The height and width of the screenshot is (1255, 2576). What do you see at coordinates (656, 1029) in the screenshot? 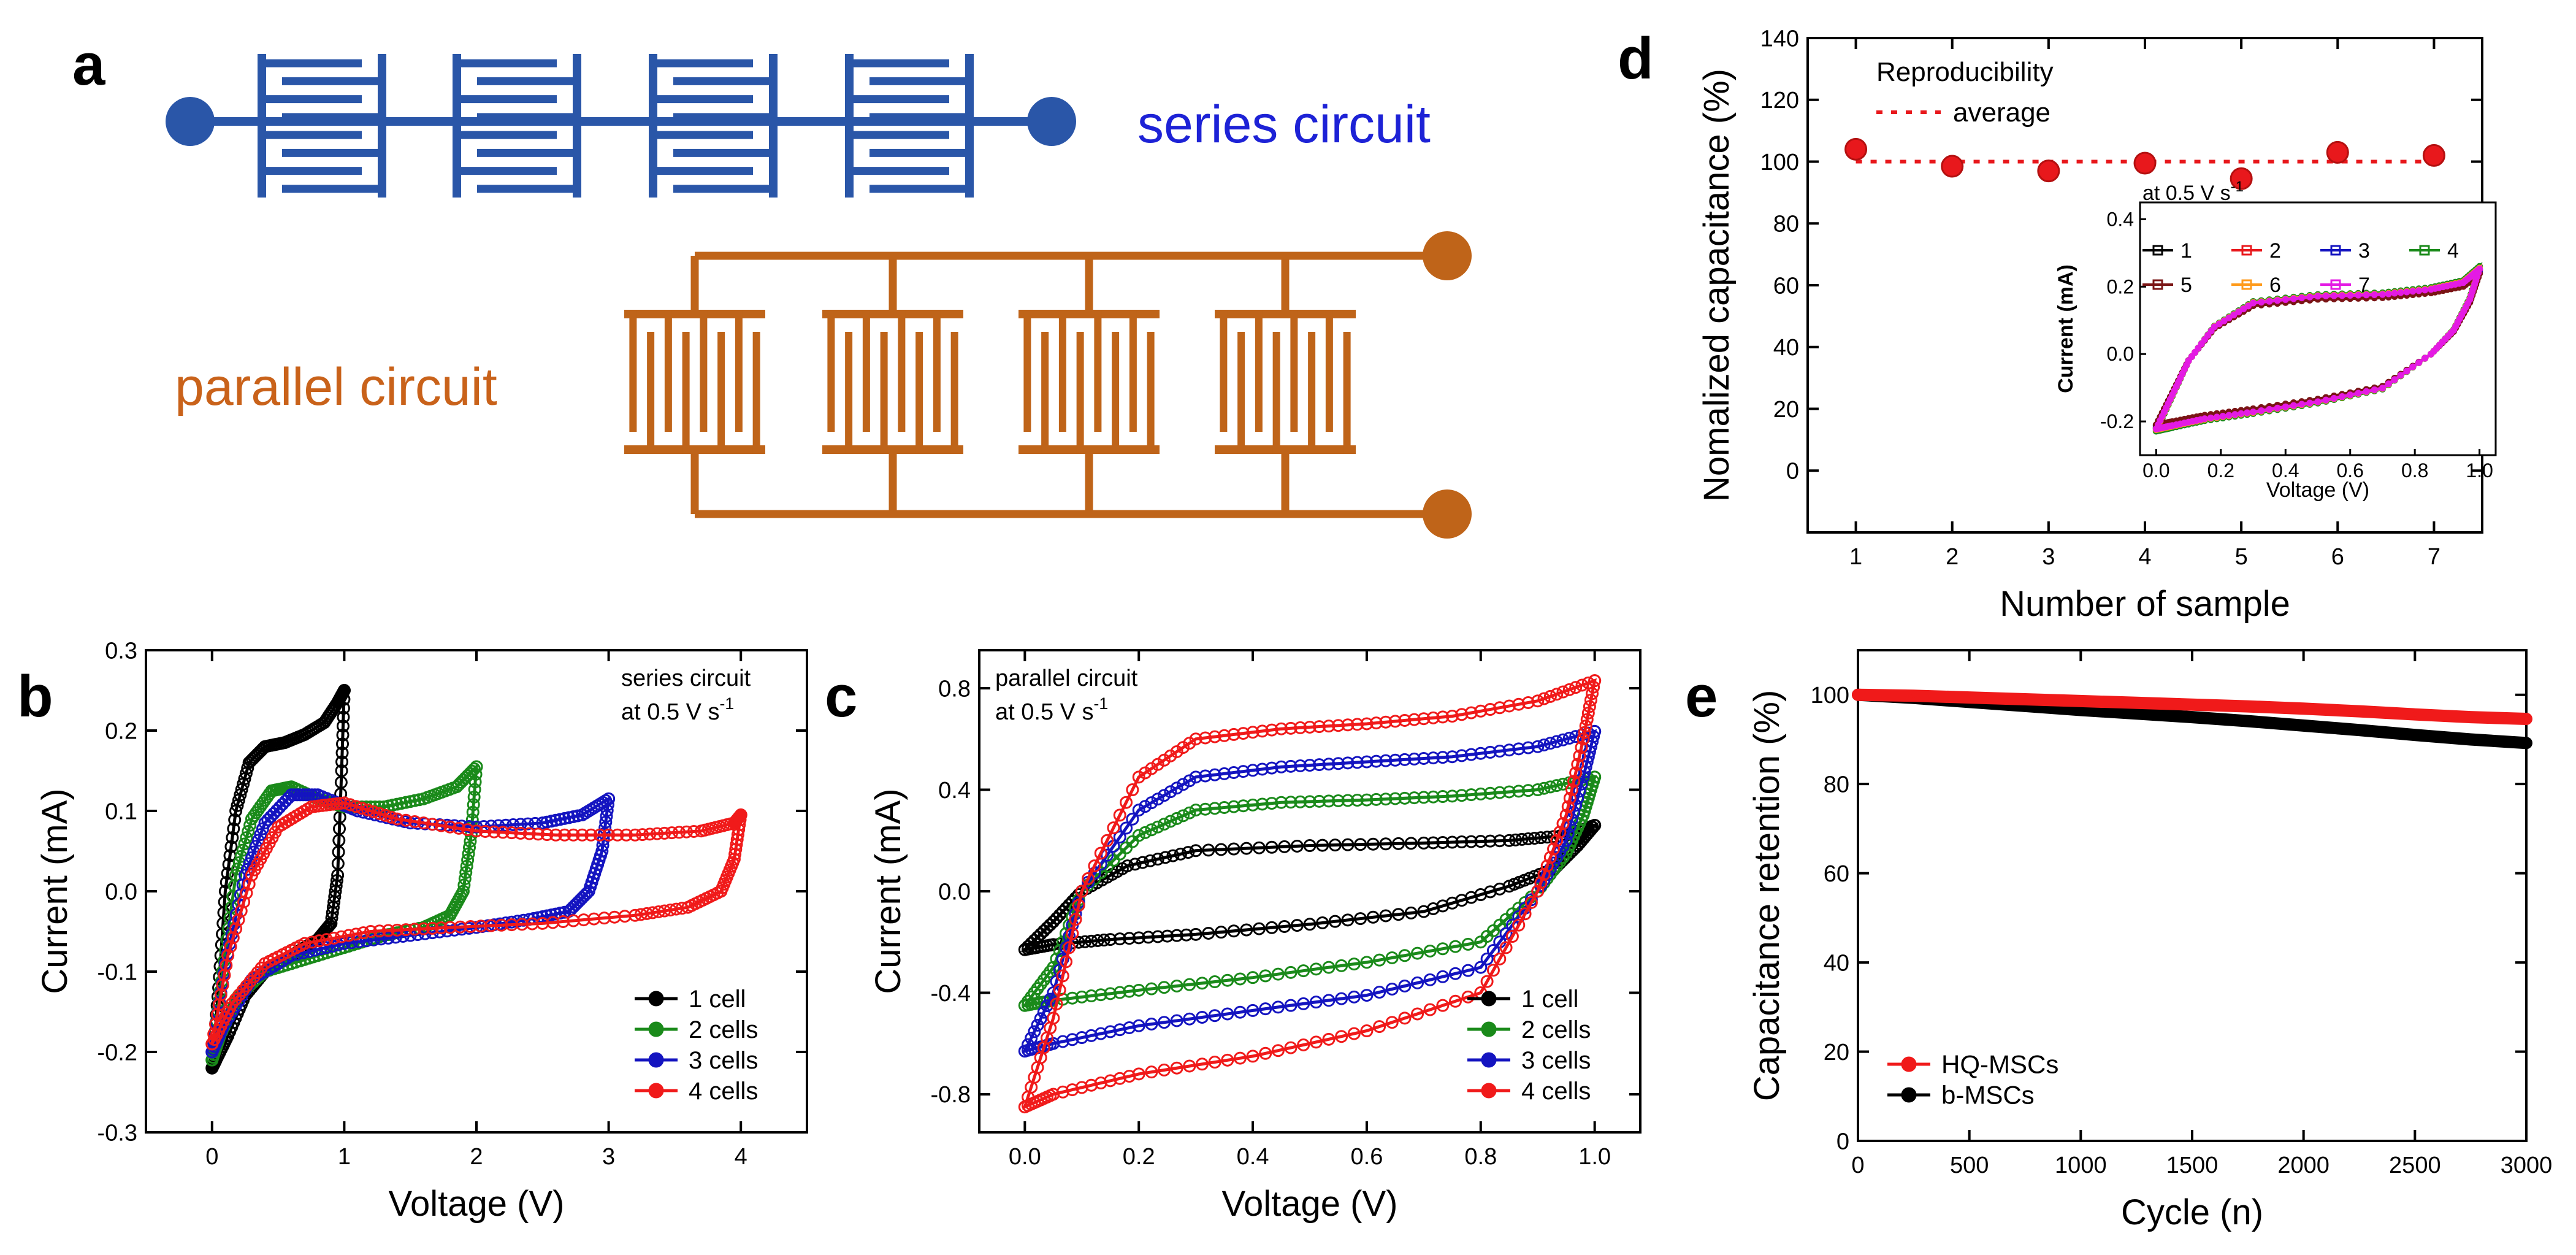
I see `b-legend-marker` at bounding box center [656, 1029].